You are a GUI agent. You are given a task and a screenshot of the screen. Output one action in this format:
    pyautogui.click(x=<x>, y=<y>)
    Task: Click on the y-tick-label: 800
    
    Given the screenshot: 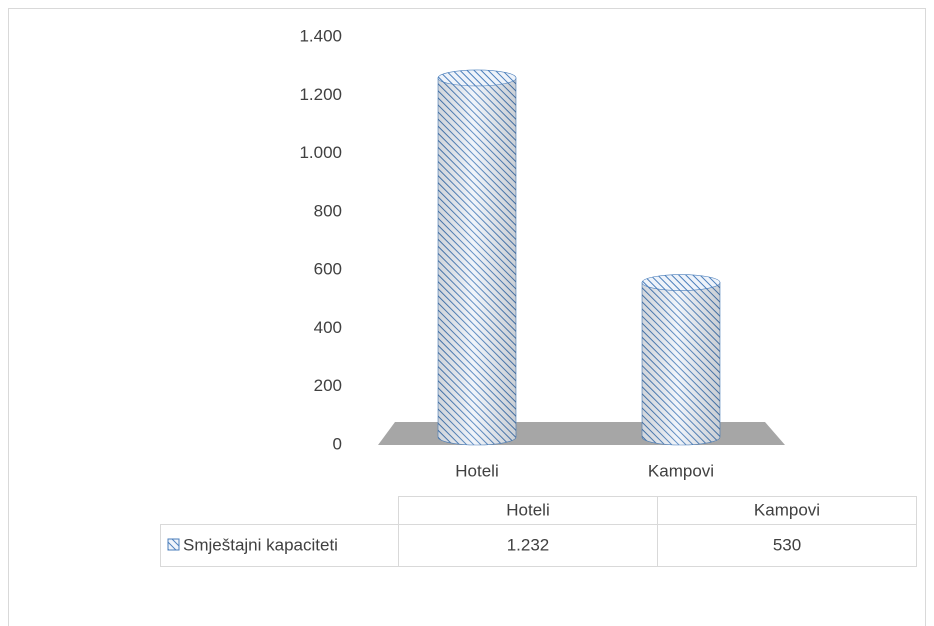 What is the action you would take?
    pyautogui.click(x=328, y=210)
    